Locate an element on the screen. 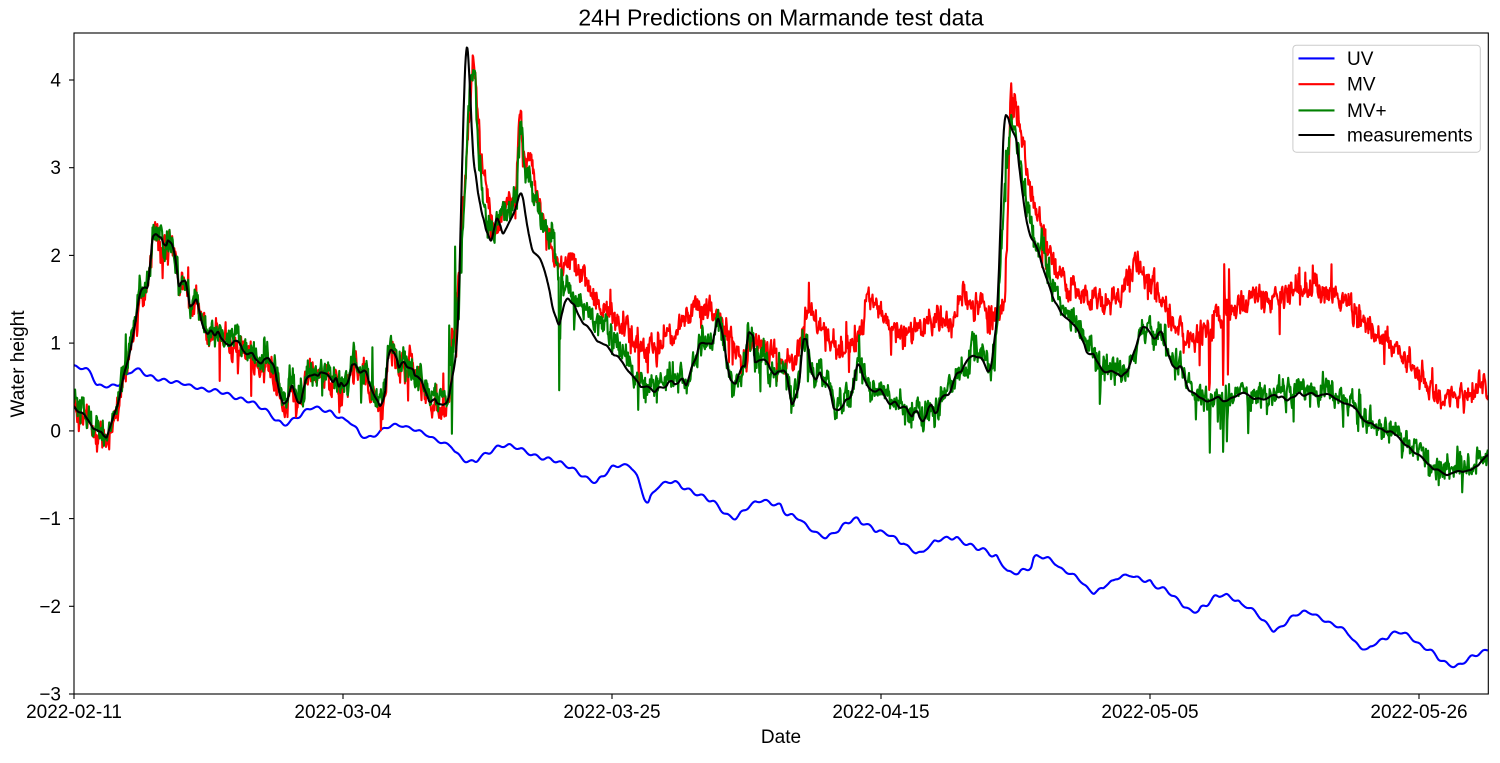  svg-text: −1 is located at coordinates (50, 519).